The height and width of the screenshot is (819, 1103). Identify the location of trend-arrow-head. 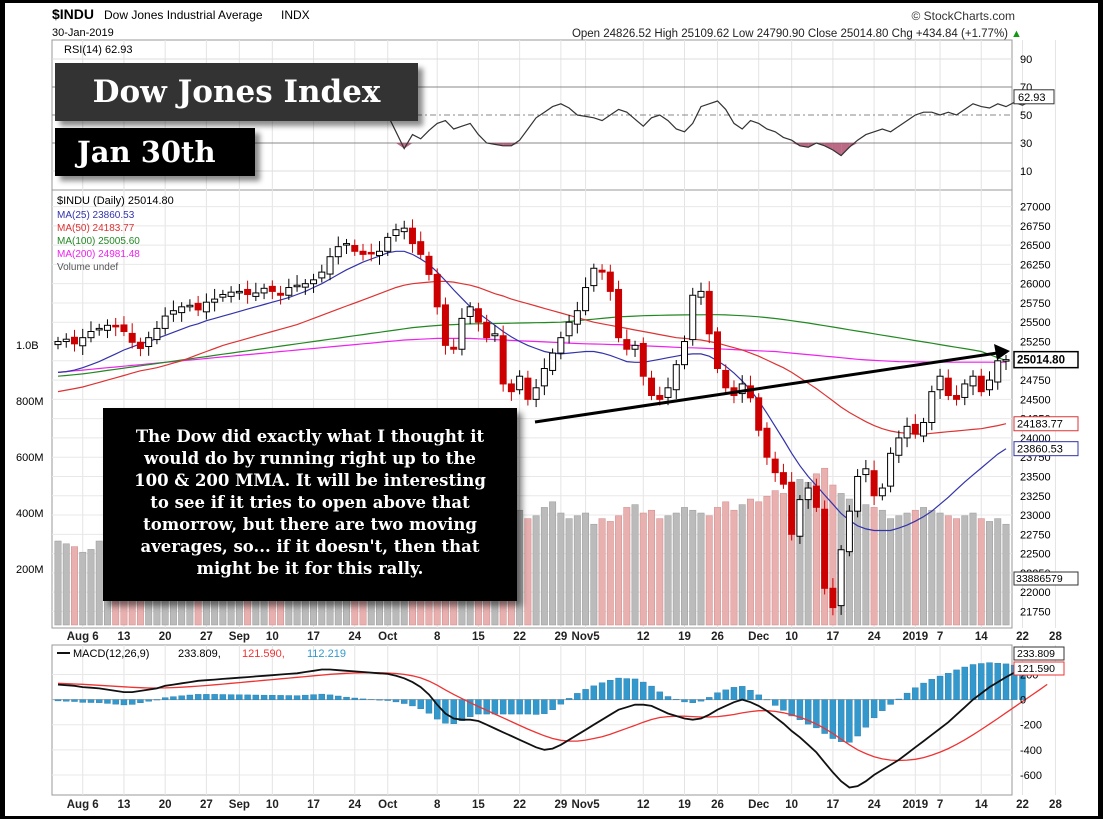
(1002, 352).